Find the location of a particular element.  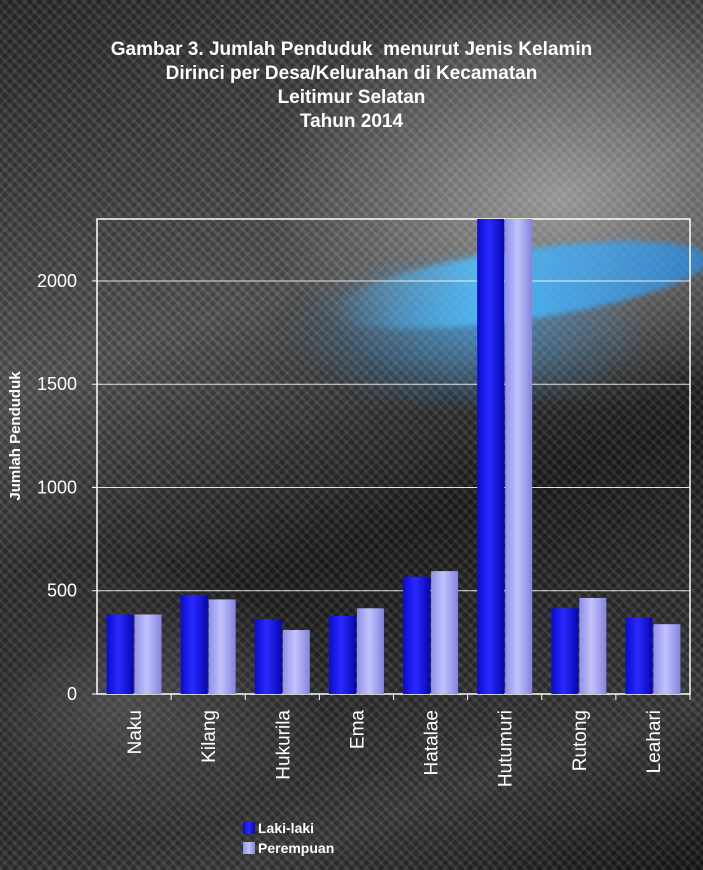

bar-leahari-laki-laki is located at coordinates (639, 655).